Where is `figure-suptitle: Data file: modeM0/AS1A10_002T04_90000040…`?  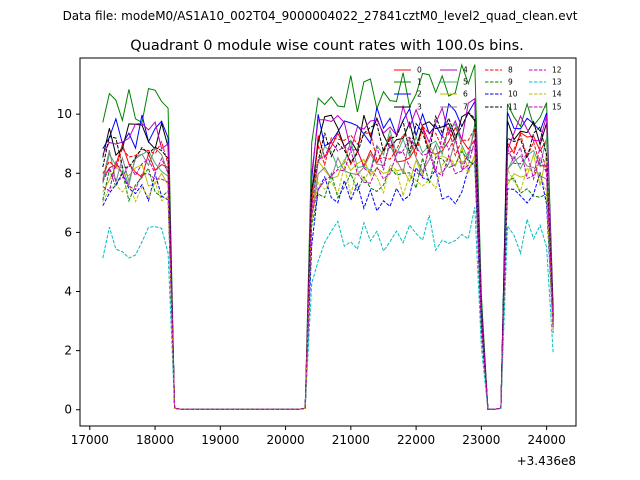 figure-suptitle: Data file: modeM0/AS1A10_002T04_90000040… is located at coordinates (320, 16).